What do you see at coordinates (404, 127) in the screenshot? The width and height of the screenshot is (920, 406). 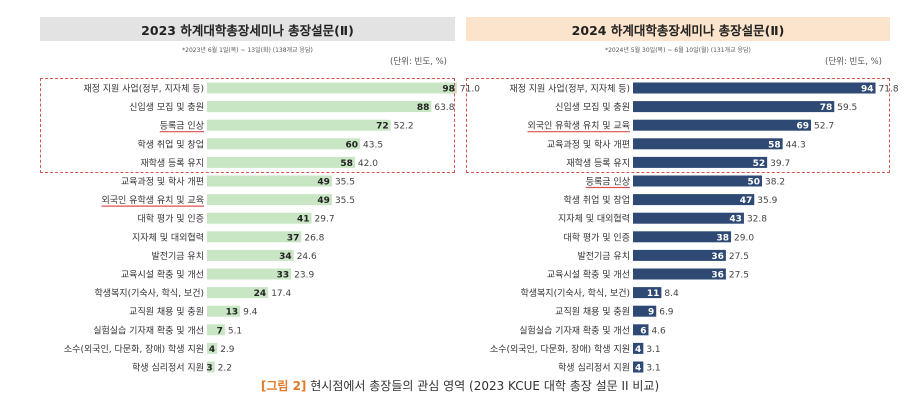 I see `percent-label: 52.2` at bounding box center [404, 127].